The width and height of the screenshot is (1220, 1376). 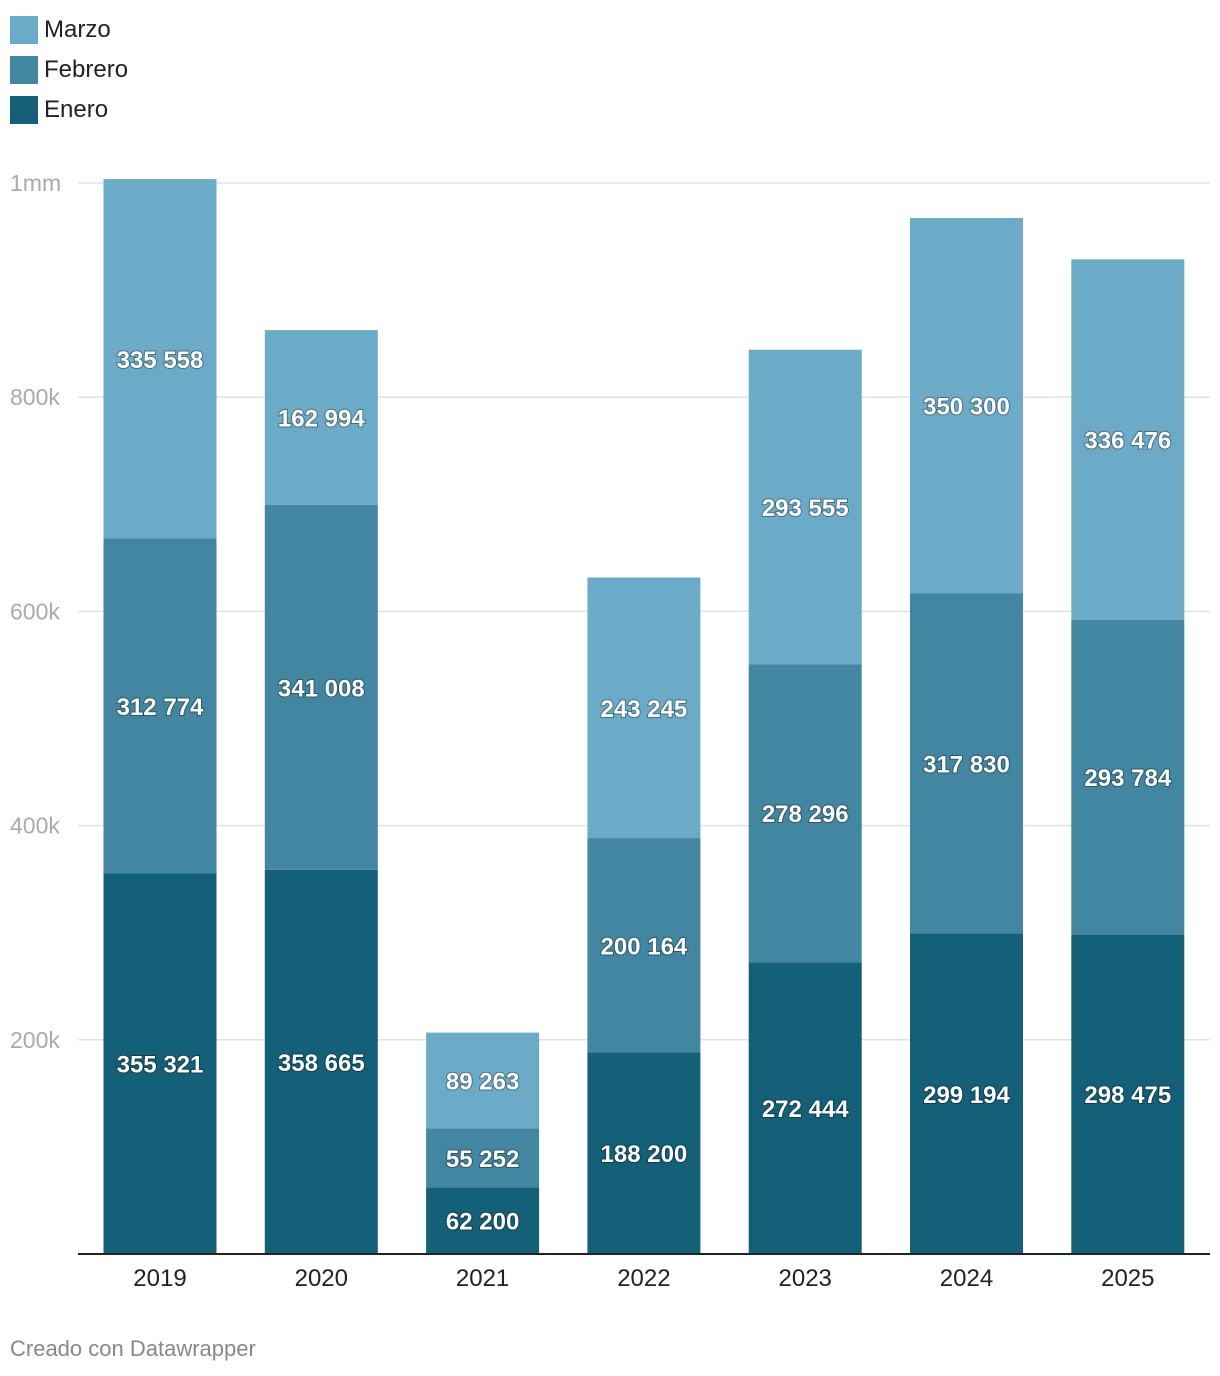 I want to click on bar-febrero-2025, so click(x=1128, y=777).